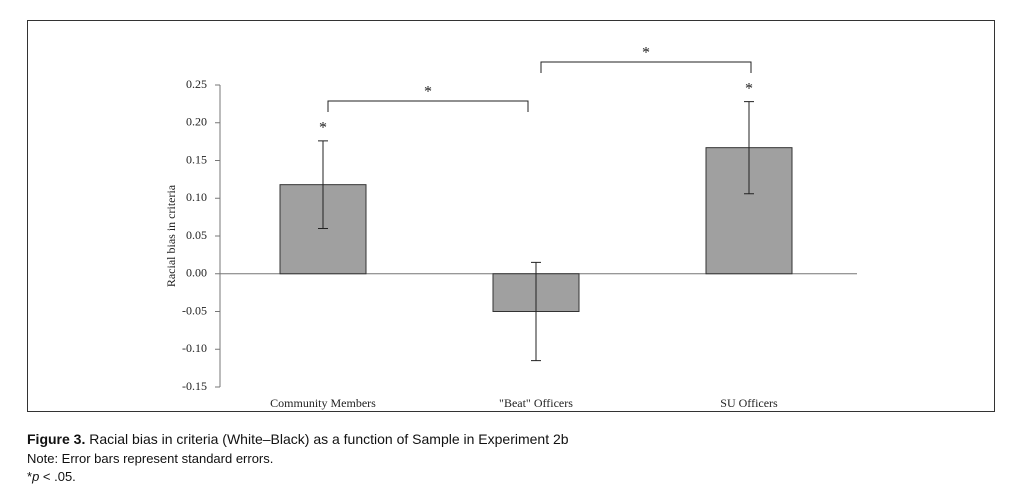 Image resolution: width=1021 pixels, height=498 pixels. What do you see at coordinates (194, 348) in the screenshot?
I see `y-tick-label: -0.10` at bounding box center [194, 348].